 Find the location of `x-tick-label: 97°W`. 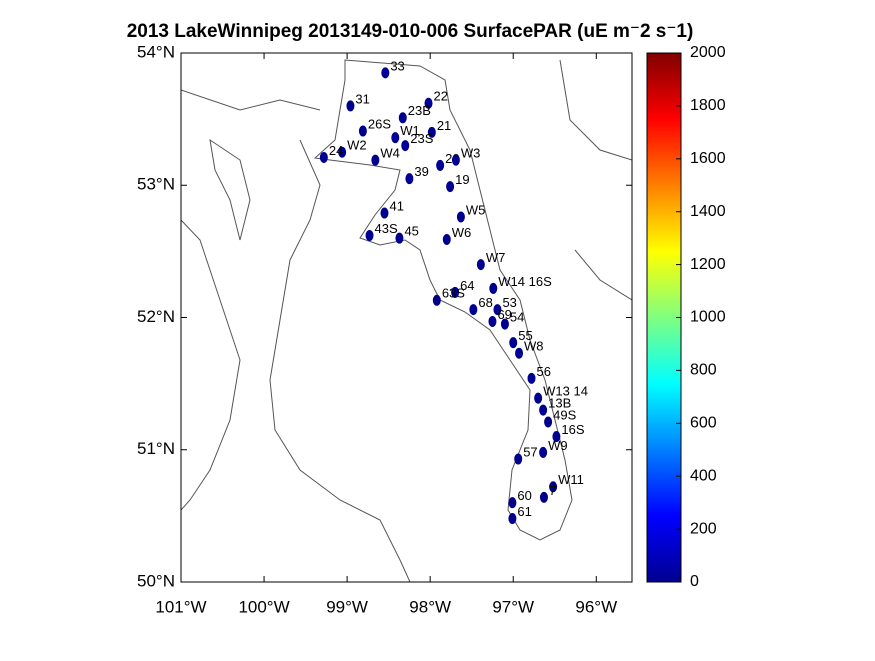

x-tick-label: 97°W is located at coordinates (513, 606).